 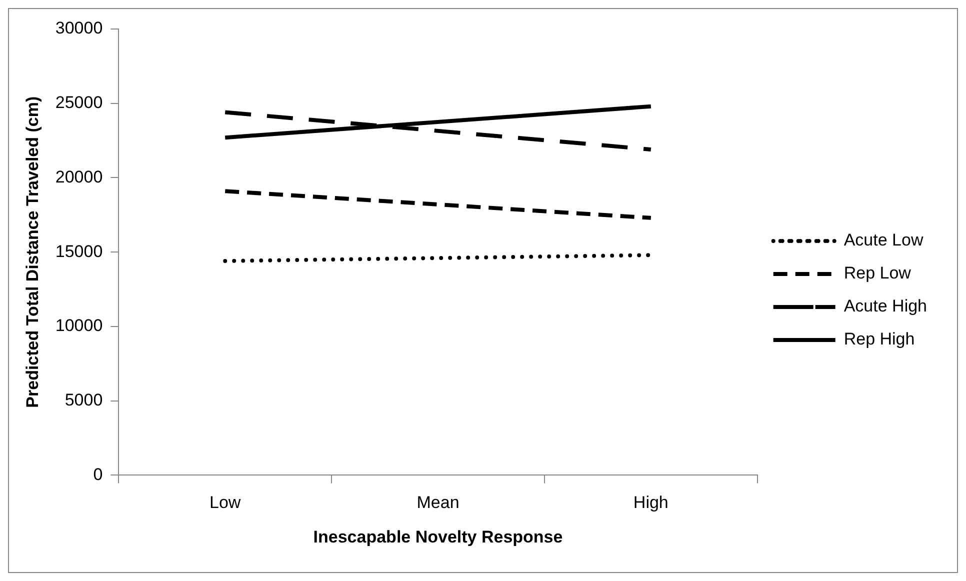 I want to click on y-axis-title: Predicted Total Distance Traveled (cm), so click(x=32, y=252).